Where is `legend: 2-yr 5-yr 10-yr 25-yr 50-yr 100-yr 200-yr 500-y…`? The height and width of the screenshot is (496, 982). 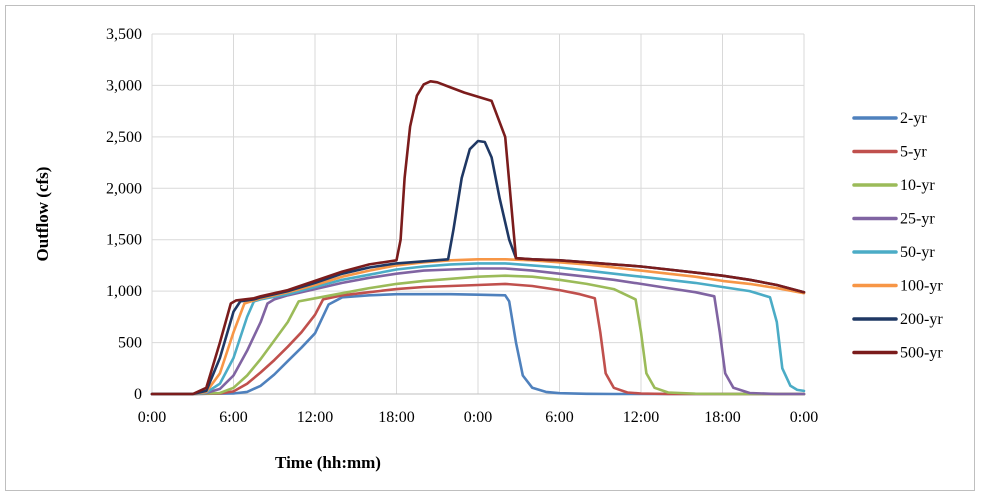 legend: 2-yr 5-yr 10-yr 25-yr 50-yr 100-yr 200-yr 500-y… is located at coordinates (897, 236).